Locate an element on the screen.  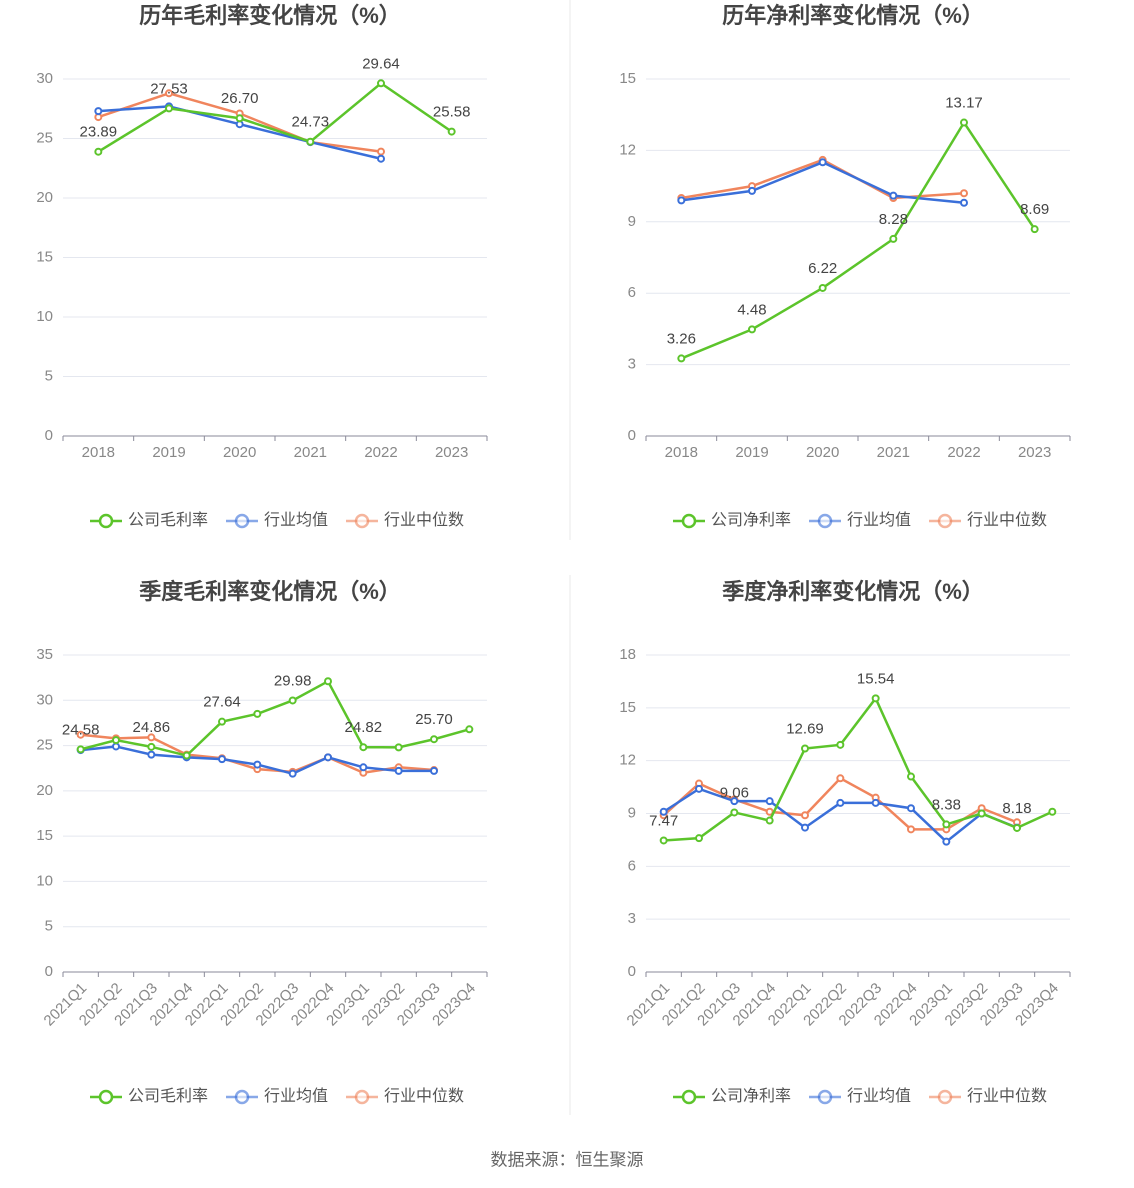
chart-title: 历年毛利率变化情况（%） is located at coordinates (270, 15).